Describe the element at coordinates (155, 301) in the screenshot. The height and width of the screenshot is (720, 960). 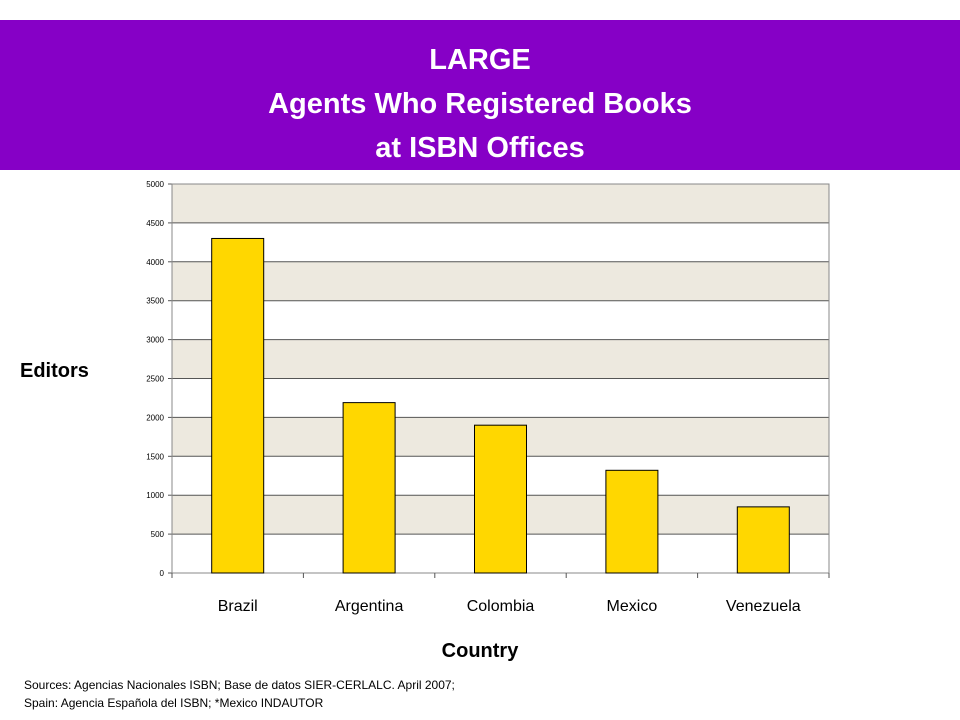
I see `y-tick-label: 3500` at that location.